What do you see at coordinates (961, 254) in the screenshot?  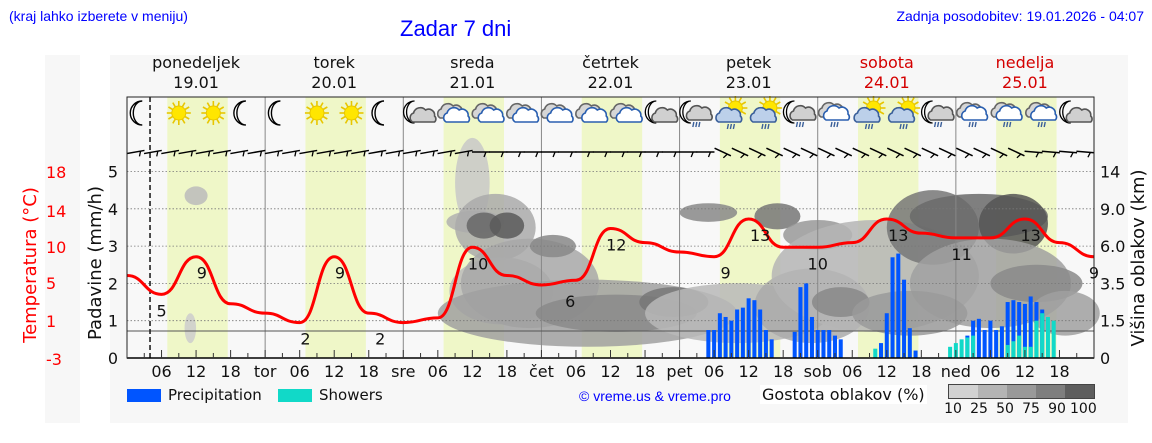 I see `svg-text: 11` at bounding box center [961, 254].